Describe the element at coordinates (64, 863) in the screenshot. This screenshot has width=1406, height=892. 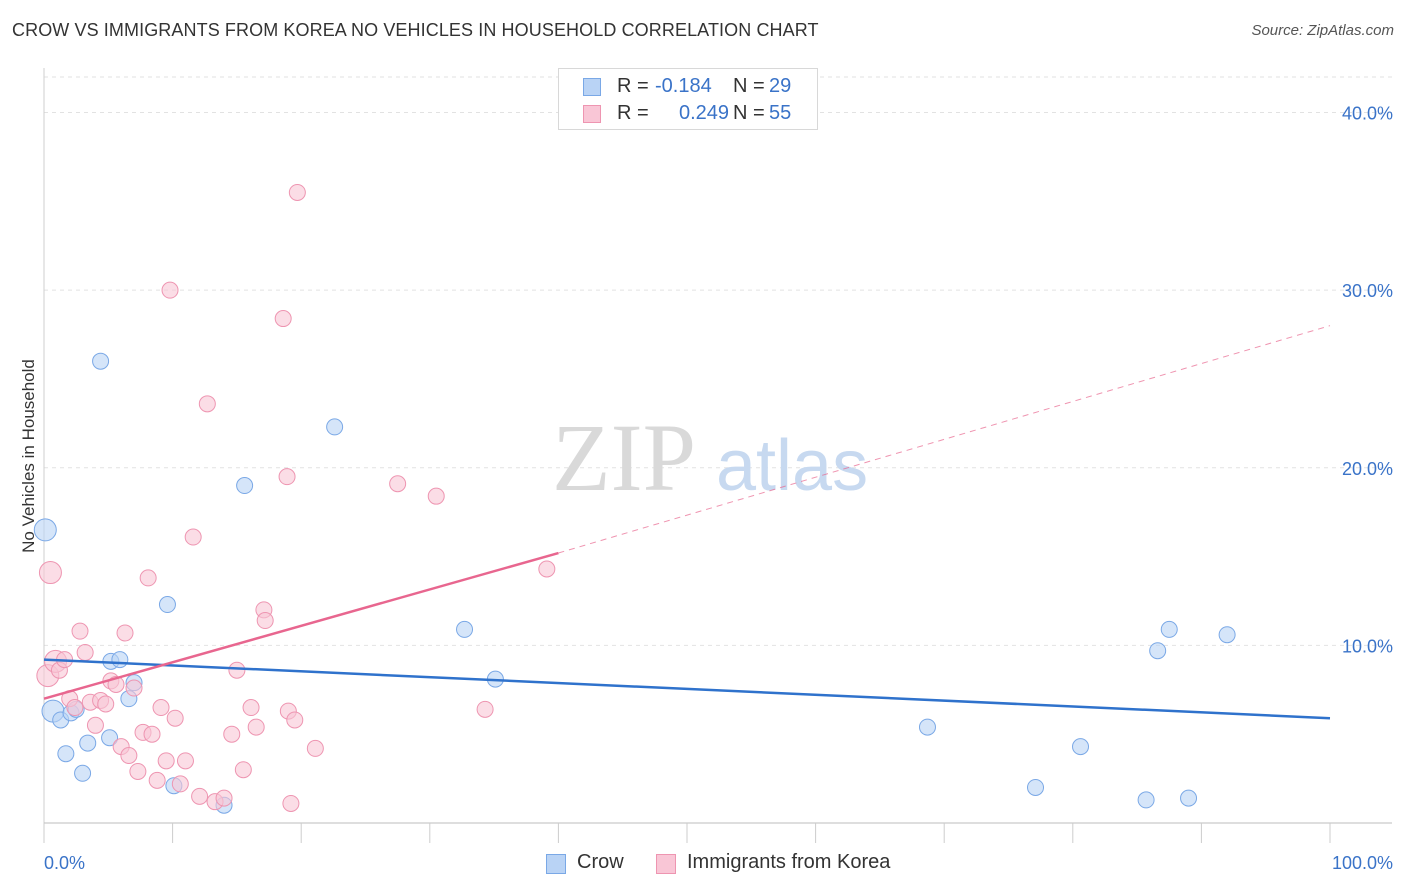
I see `x-tick-label: 0.0%` at that location.